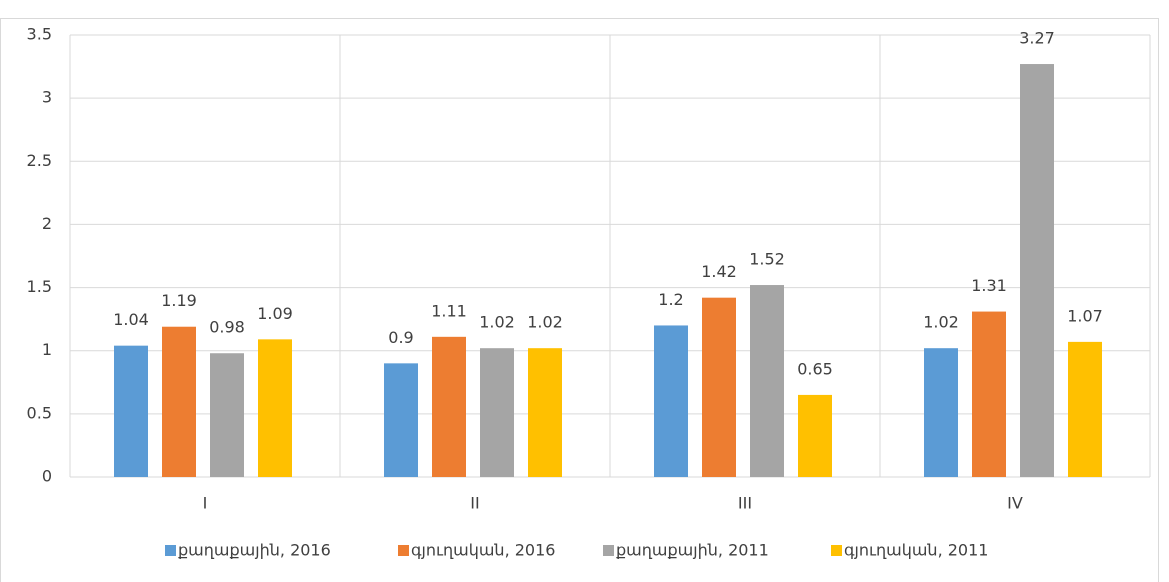 The image size is (1169, 582). What do you see at coordinates (227, 327) in the screenshot?
I see `value-label: 0.98` at bounding box center [227, 327].